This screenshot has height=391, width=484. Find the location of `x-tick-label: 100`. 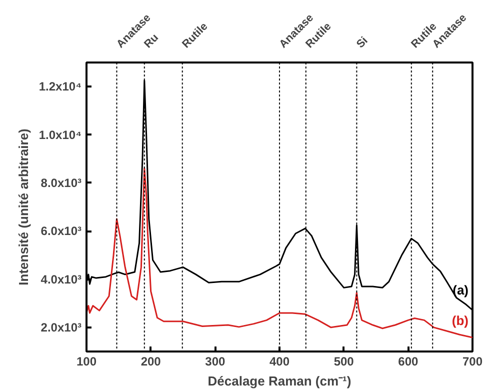

x-tick-label: 100 is located at coordinates (86, 361).